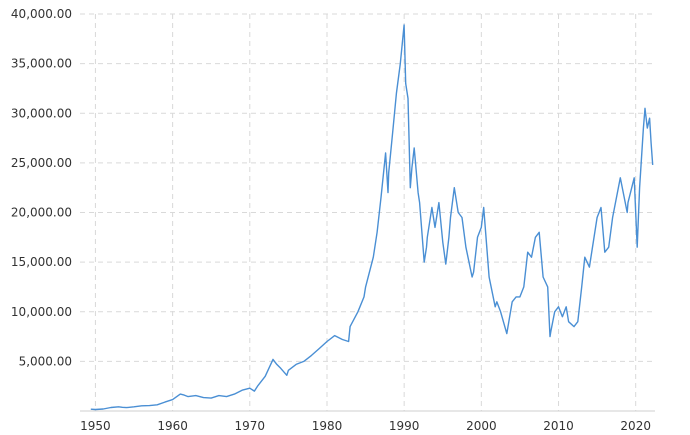 This screenshot has height=435, width=690. I want to click on x-tick-label: 1950, so click(95, 426).